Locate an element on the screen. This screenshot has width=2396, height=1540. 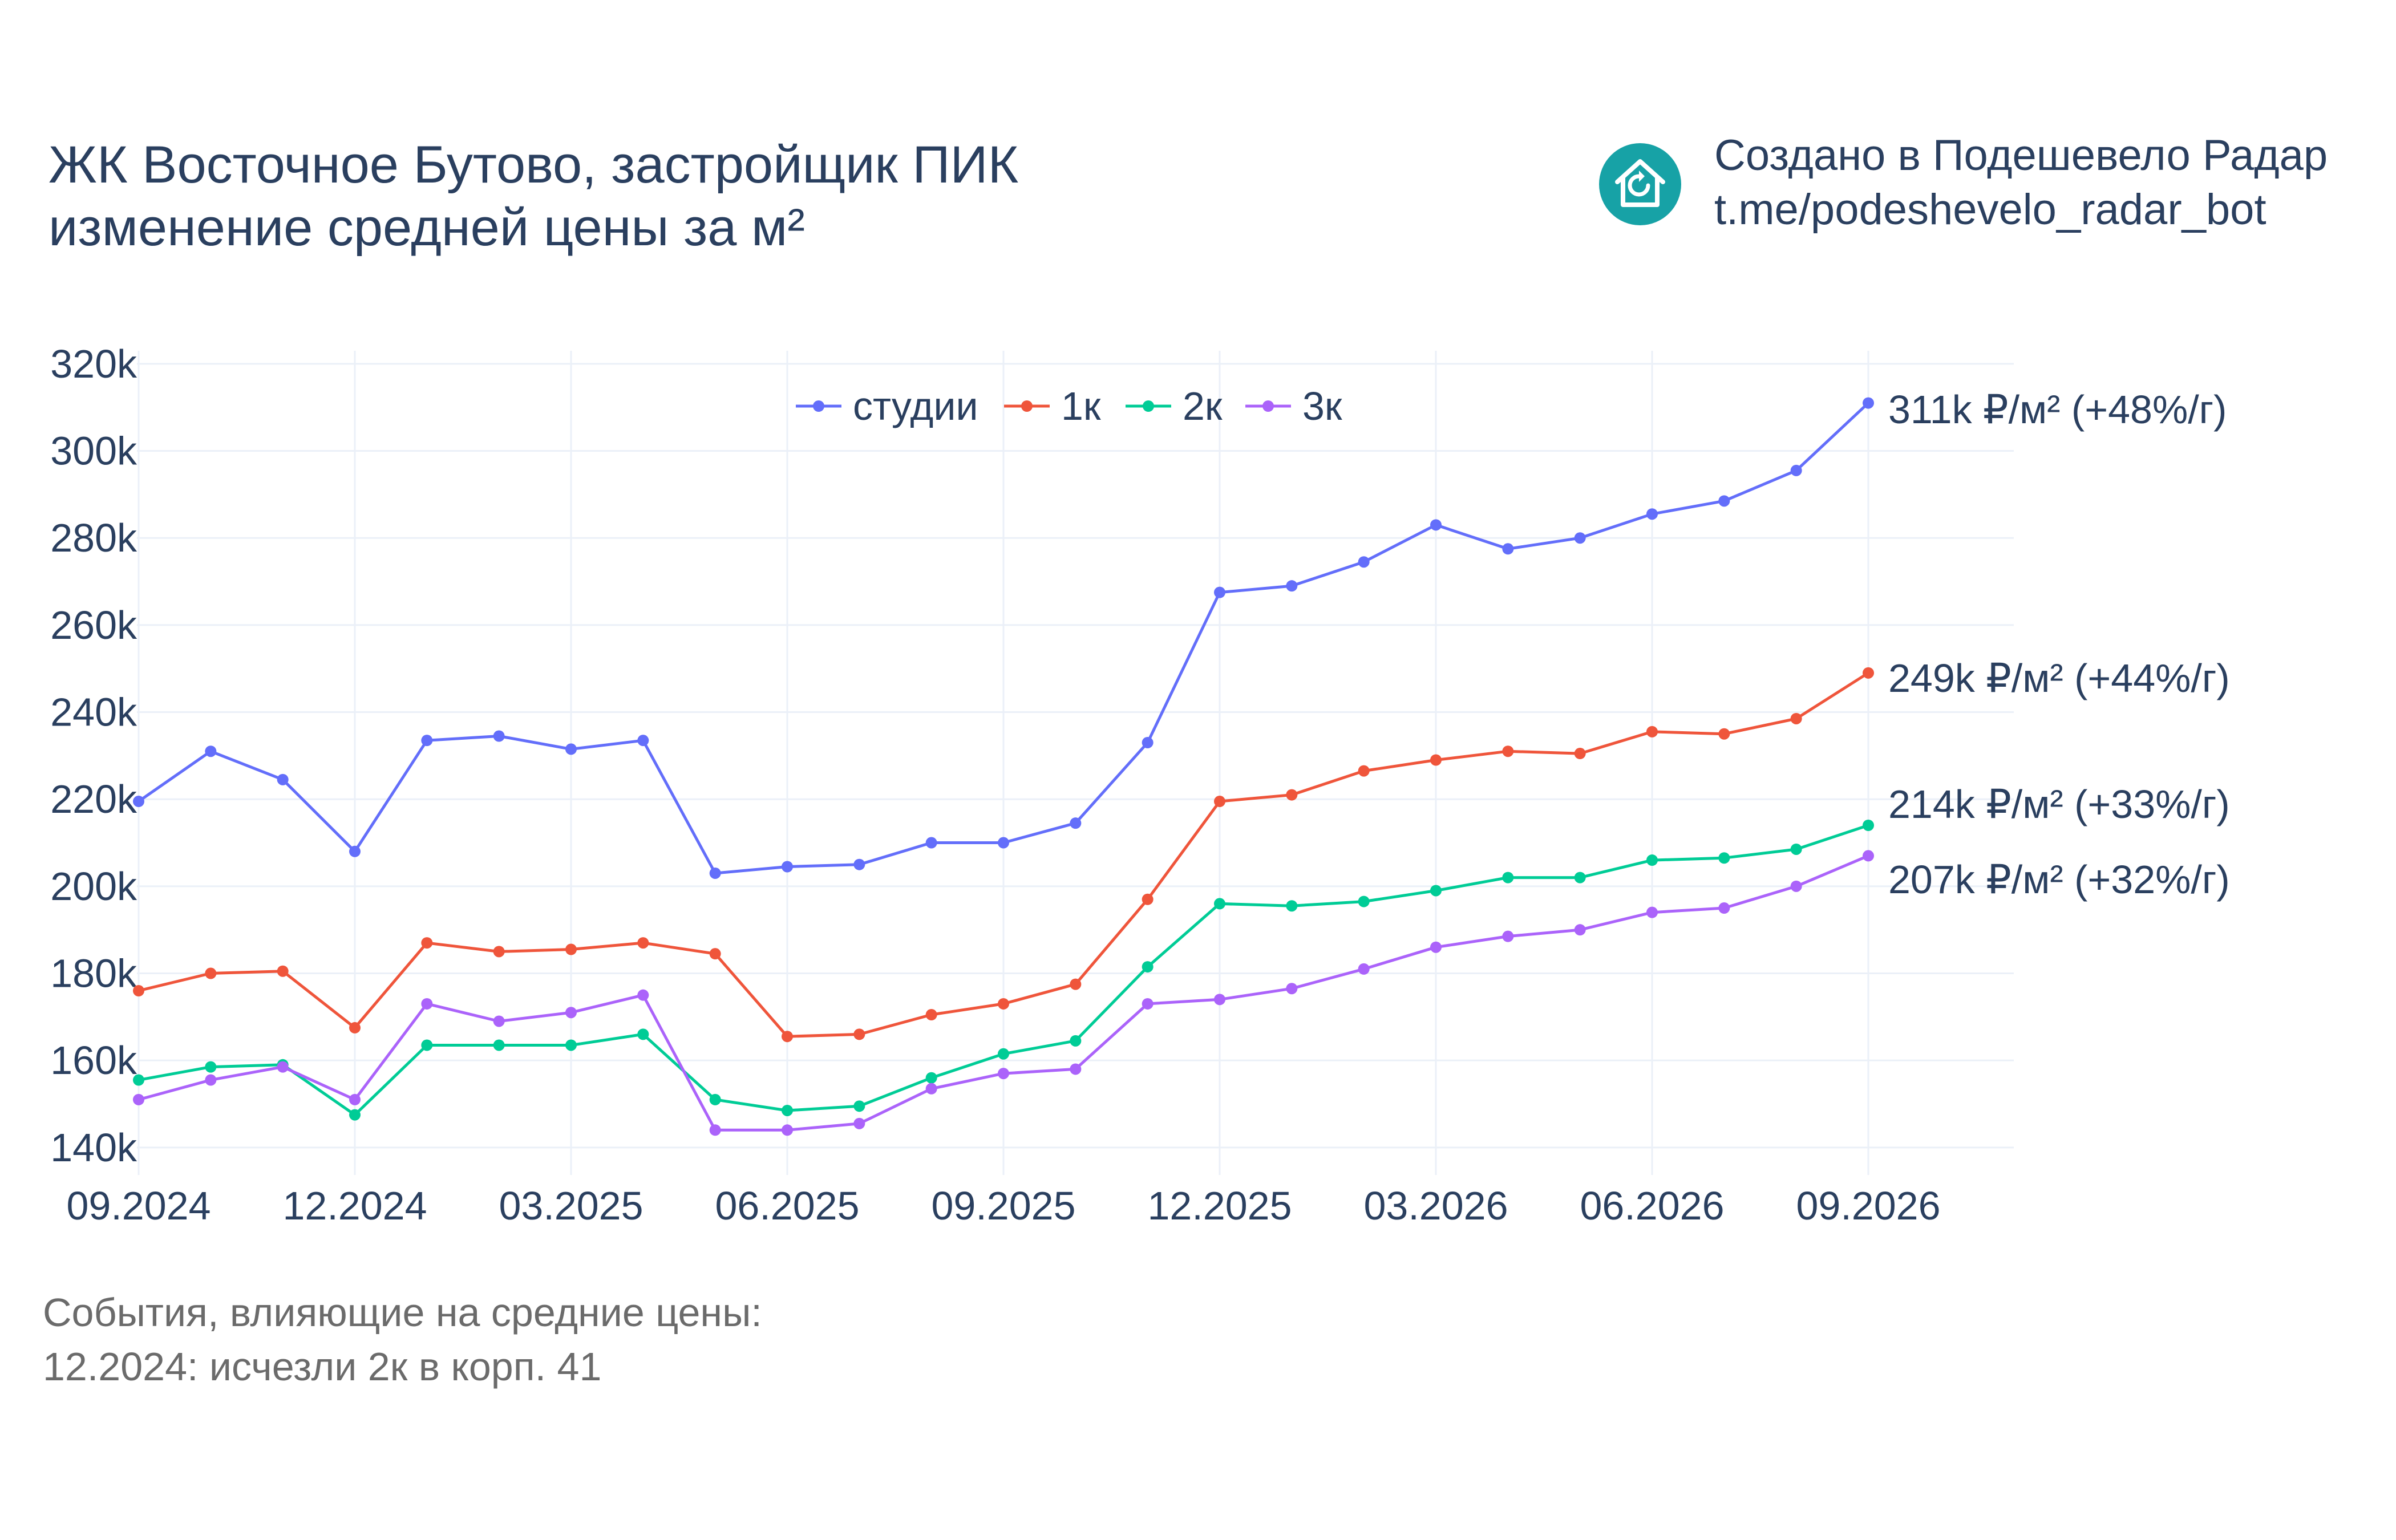
legend-label: 1к is located at coordinates (1081, 406).